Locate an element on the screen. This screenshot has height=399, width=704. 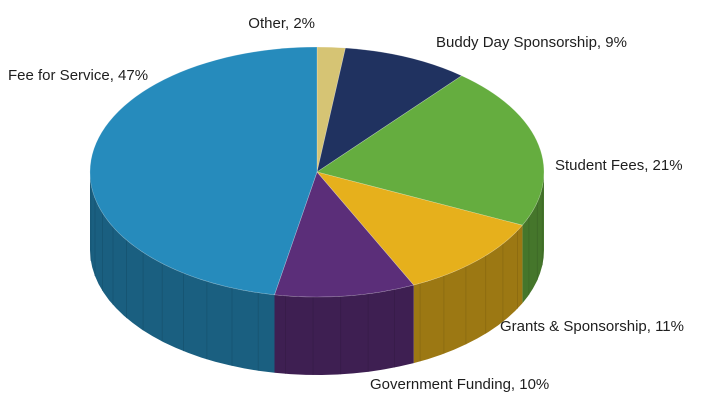
pie-label-grants-and-sponsorship: Grants & Sponsorship, 11% is located at coordinates (592, 326).